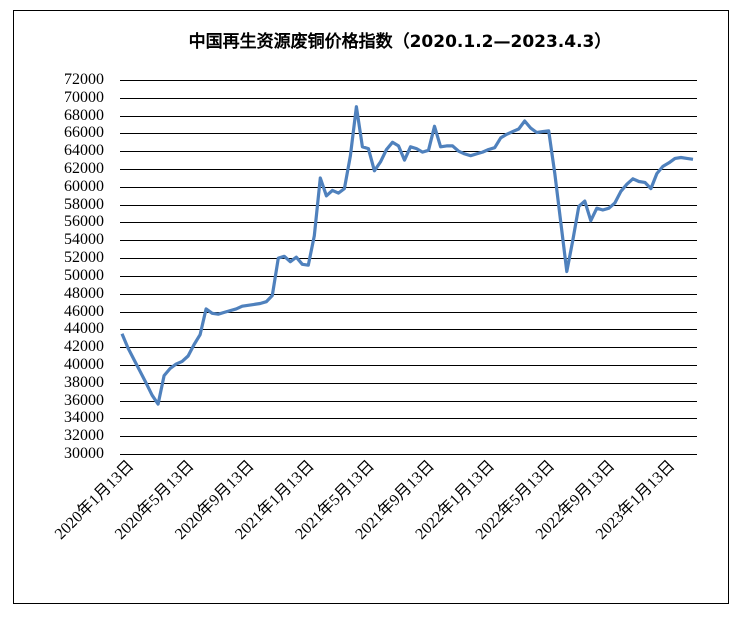  I want to click on y-tick-label: 30000, so click(84, 453).